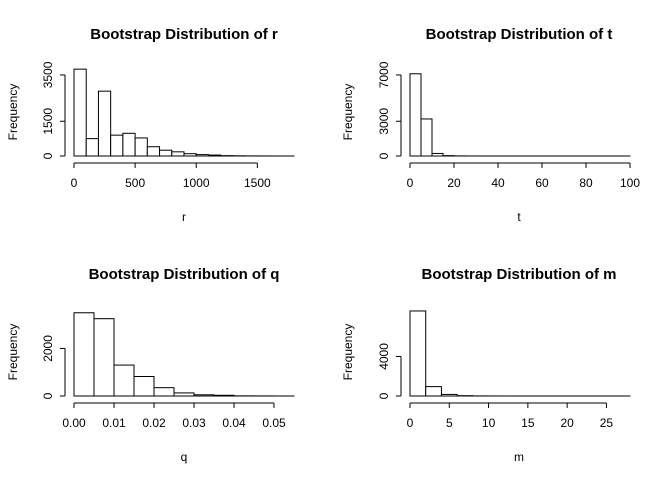 Image resolution: width=672 pixels, height=480 pixels. Describe the element at coordinates (196, 183) in the screenshot. I see `x-tick-label: 1000` at that location.